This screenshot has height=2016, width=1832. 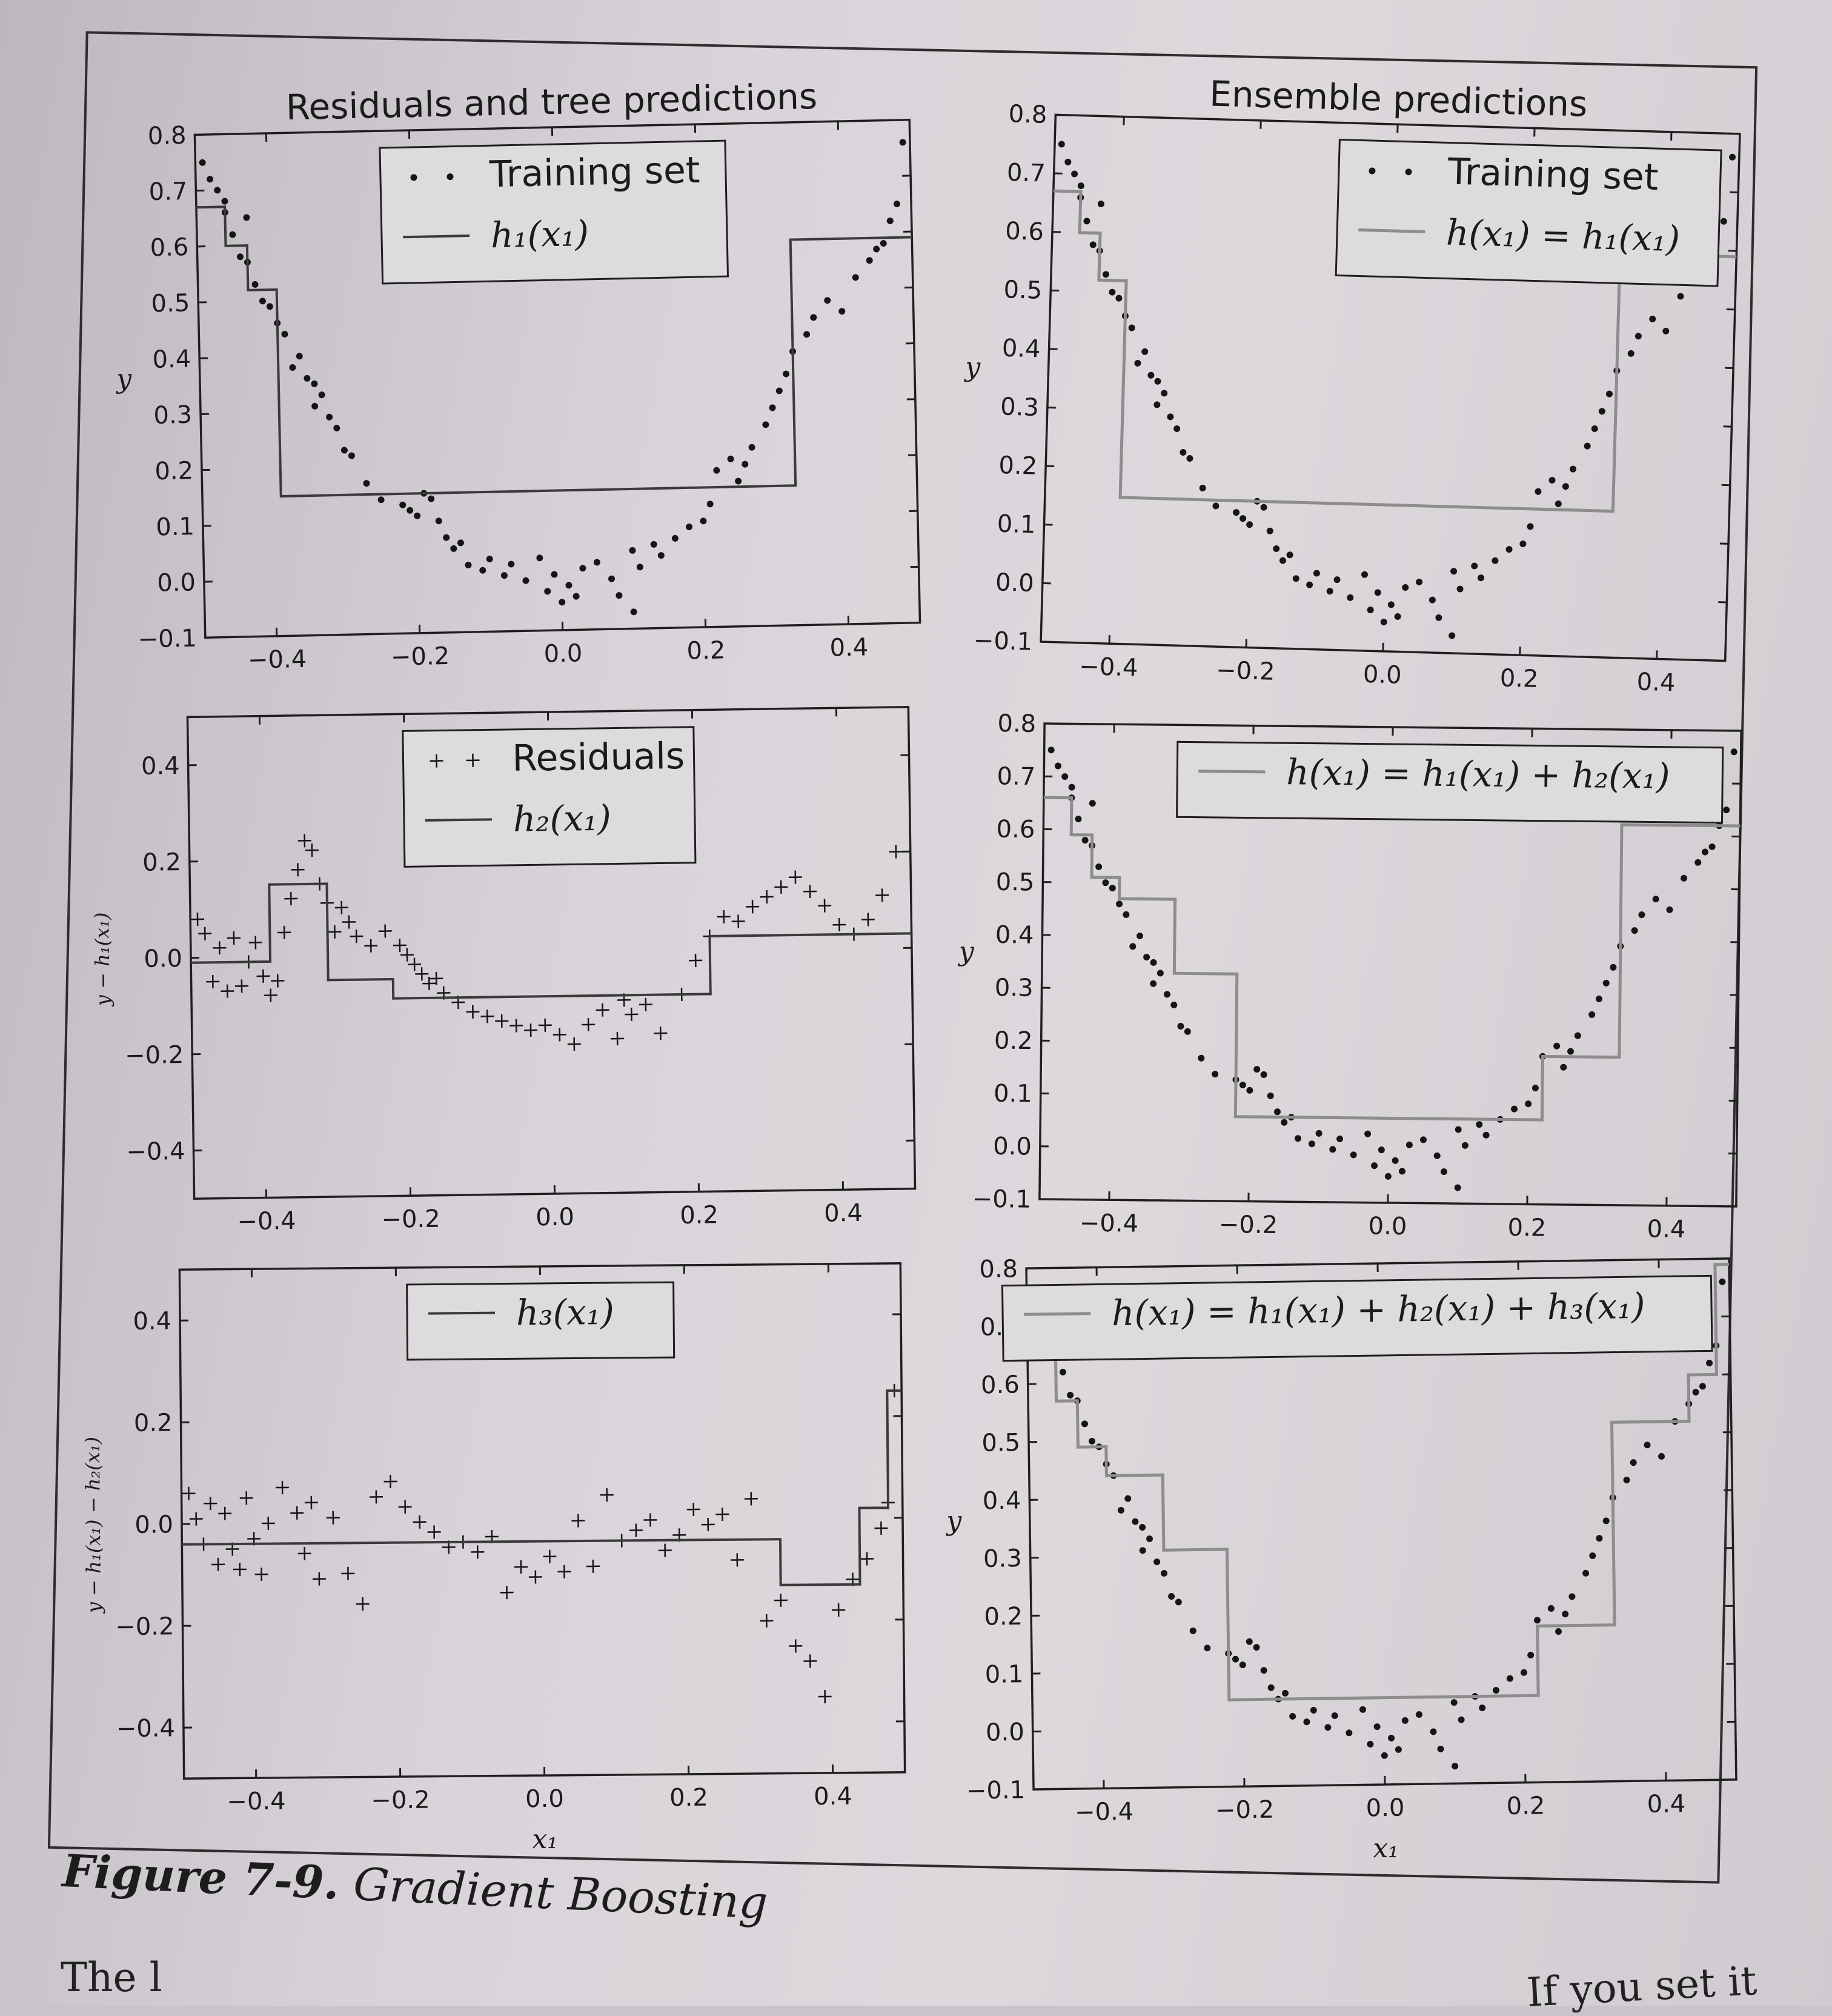 I want to click on y-axis-label: y, so click(x=124, y=379).